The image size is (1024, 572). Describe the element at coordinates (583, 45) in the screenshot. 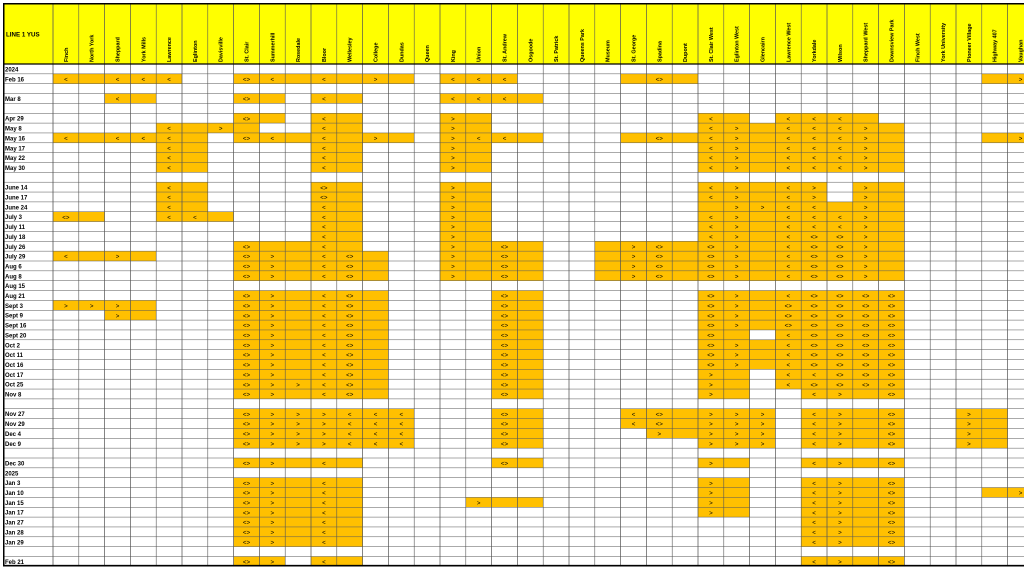

I see `column-header: Queens Park` at that location.